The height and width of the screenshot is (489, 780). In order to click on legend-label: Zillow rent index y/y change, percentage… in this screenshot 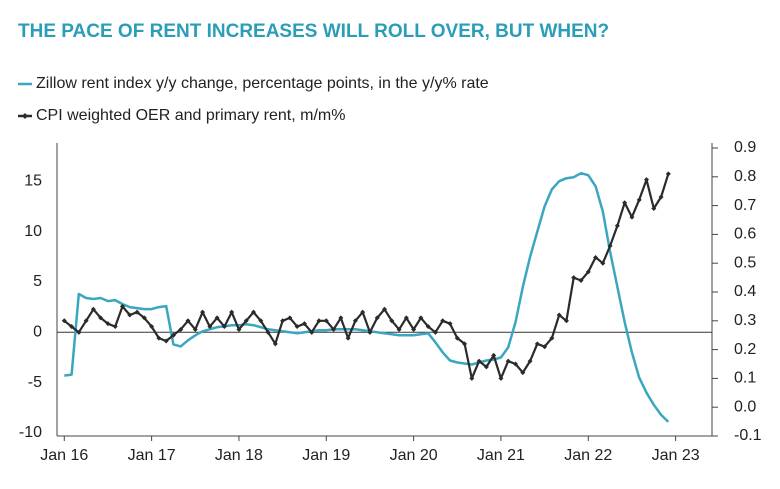, I will do `click(262, 83)`.